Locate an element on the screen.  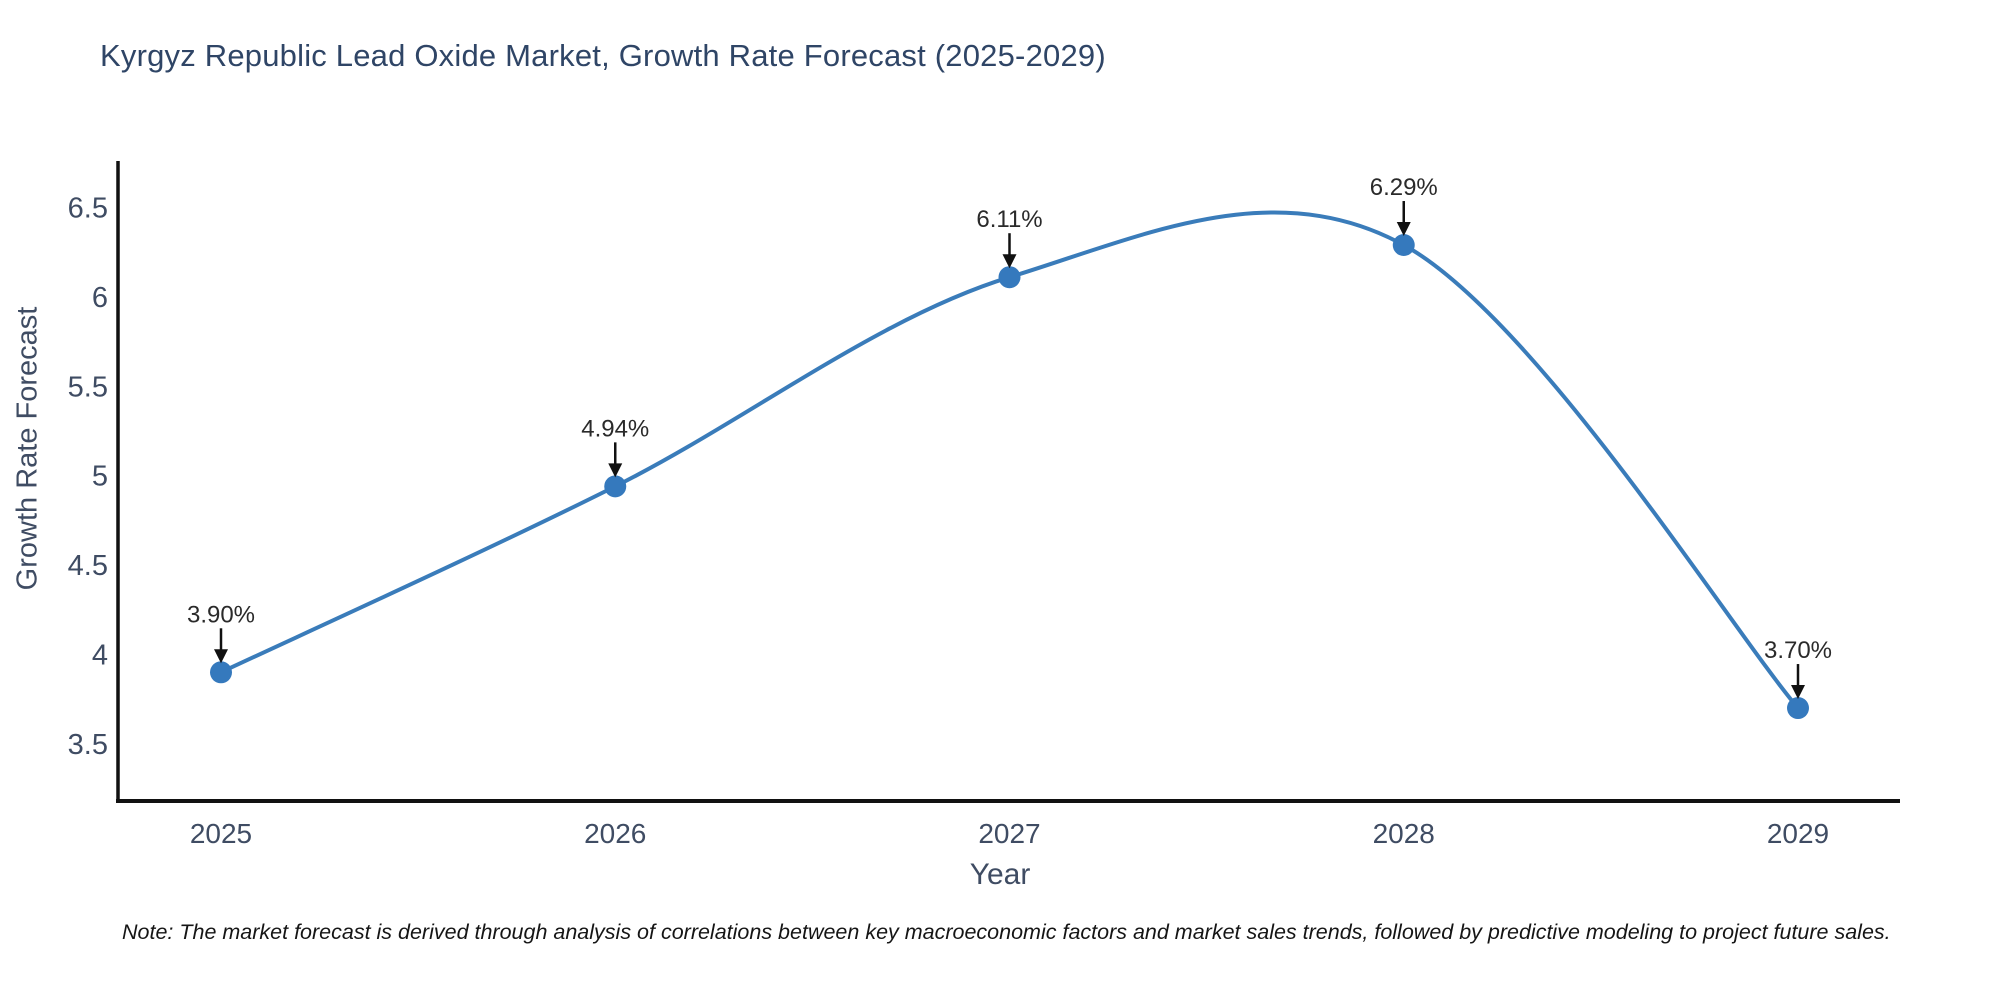
annotation-label: 6.29% is located at coordinates (1404, 187).